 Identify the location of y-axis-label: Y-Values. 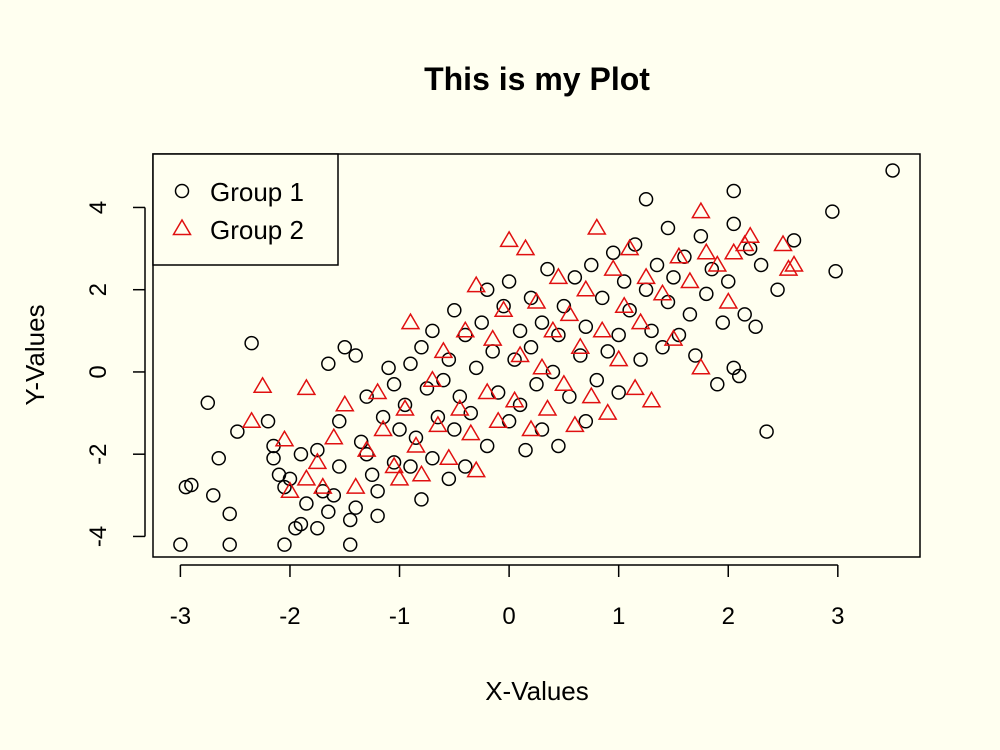
(35, 354).